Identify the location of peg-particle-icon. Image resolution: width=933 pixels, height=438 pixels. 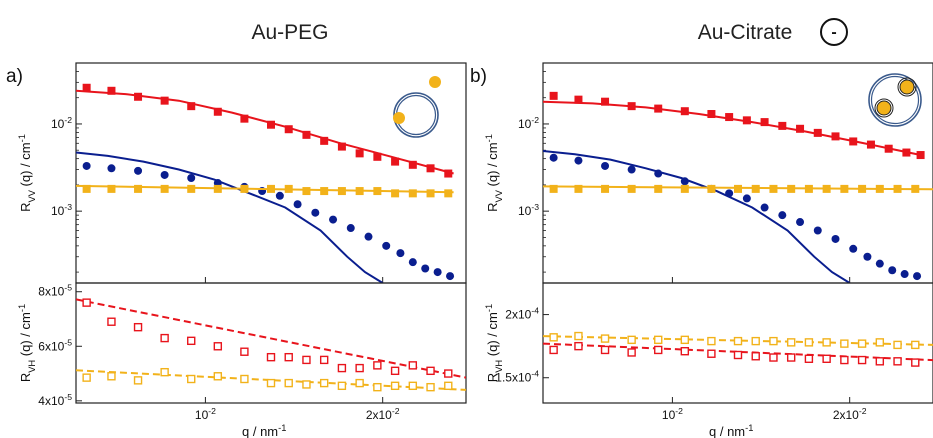
(417, 107).